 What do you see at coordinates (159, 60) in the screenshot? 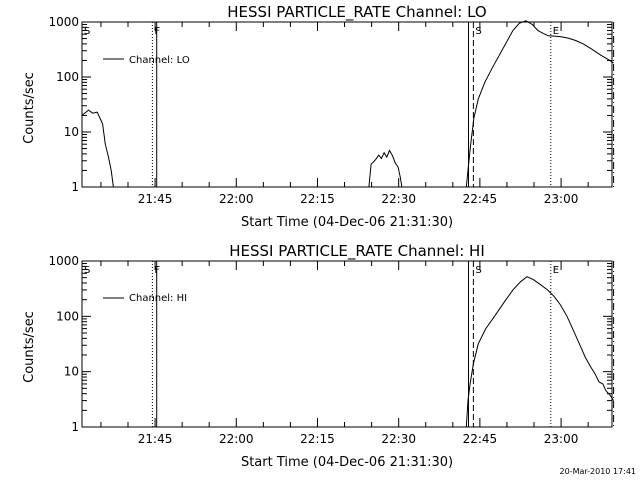
I see `legend-label: Channel: LO` at bounding box center [159, 60].